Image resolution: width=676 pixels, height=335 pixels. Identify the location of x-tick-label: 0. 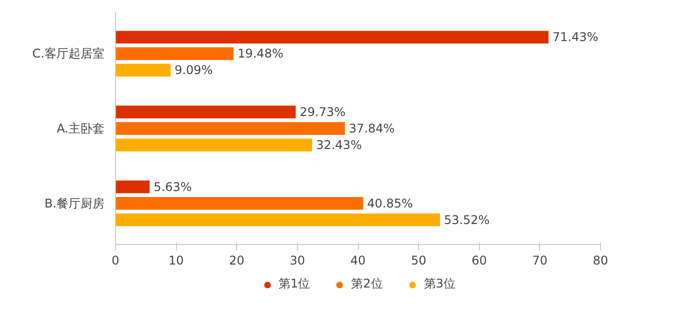
(116, 261).